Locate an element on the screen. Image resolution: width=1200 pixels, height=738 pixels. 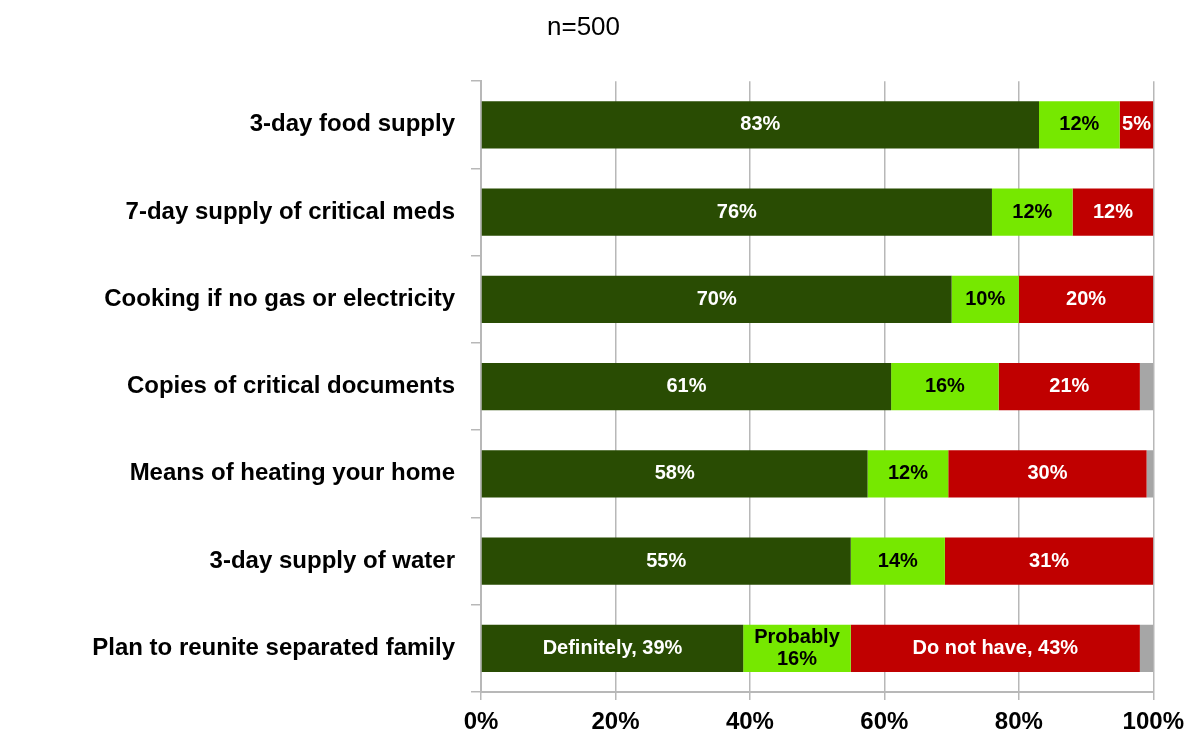
x-tick-label: 60% is located at coordinates (884, 721).